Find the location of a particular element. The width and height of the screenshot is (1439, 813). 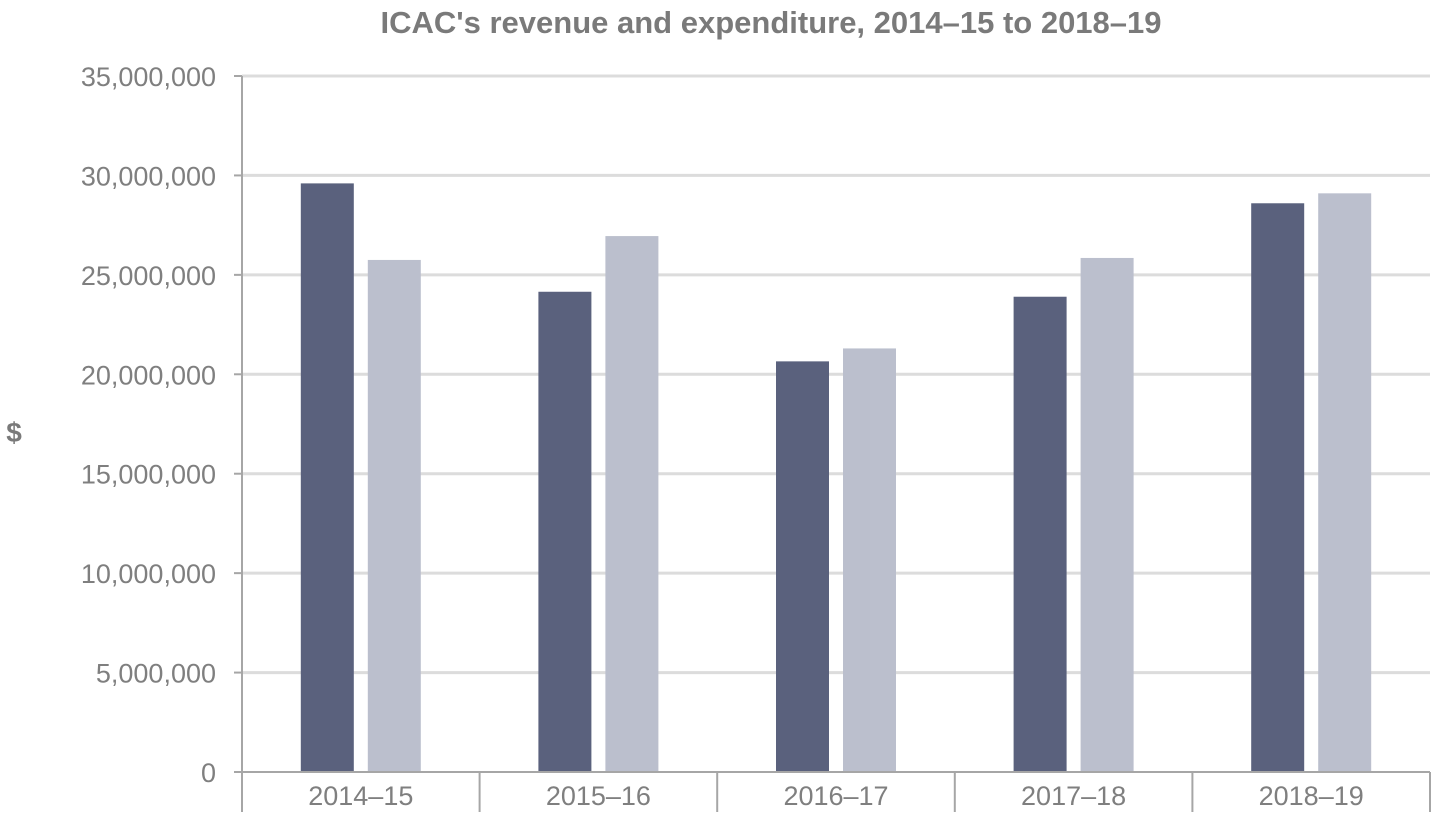

y-tick-label: 5,000,000 is located at coordinates (156, 674).